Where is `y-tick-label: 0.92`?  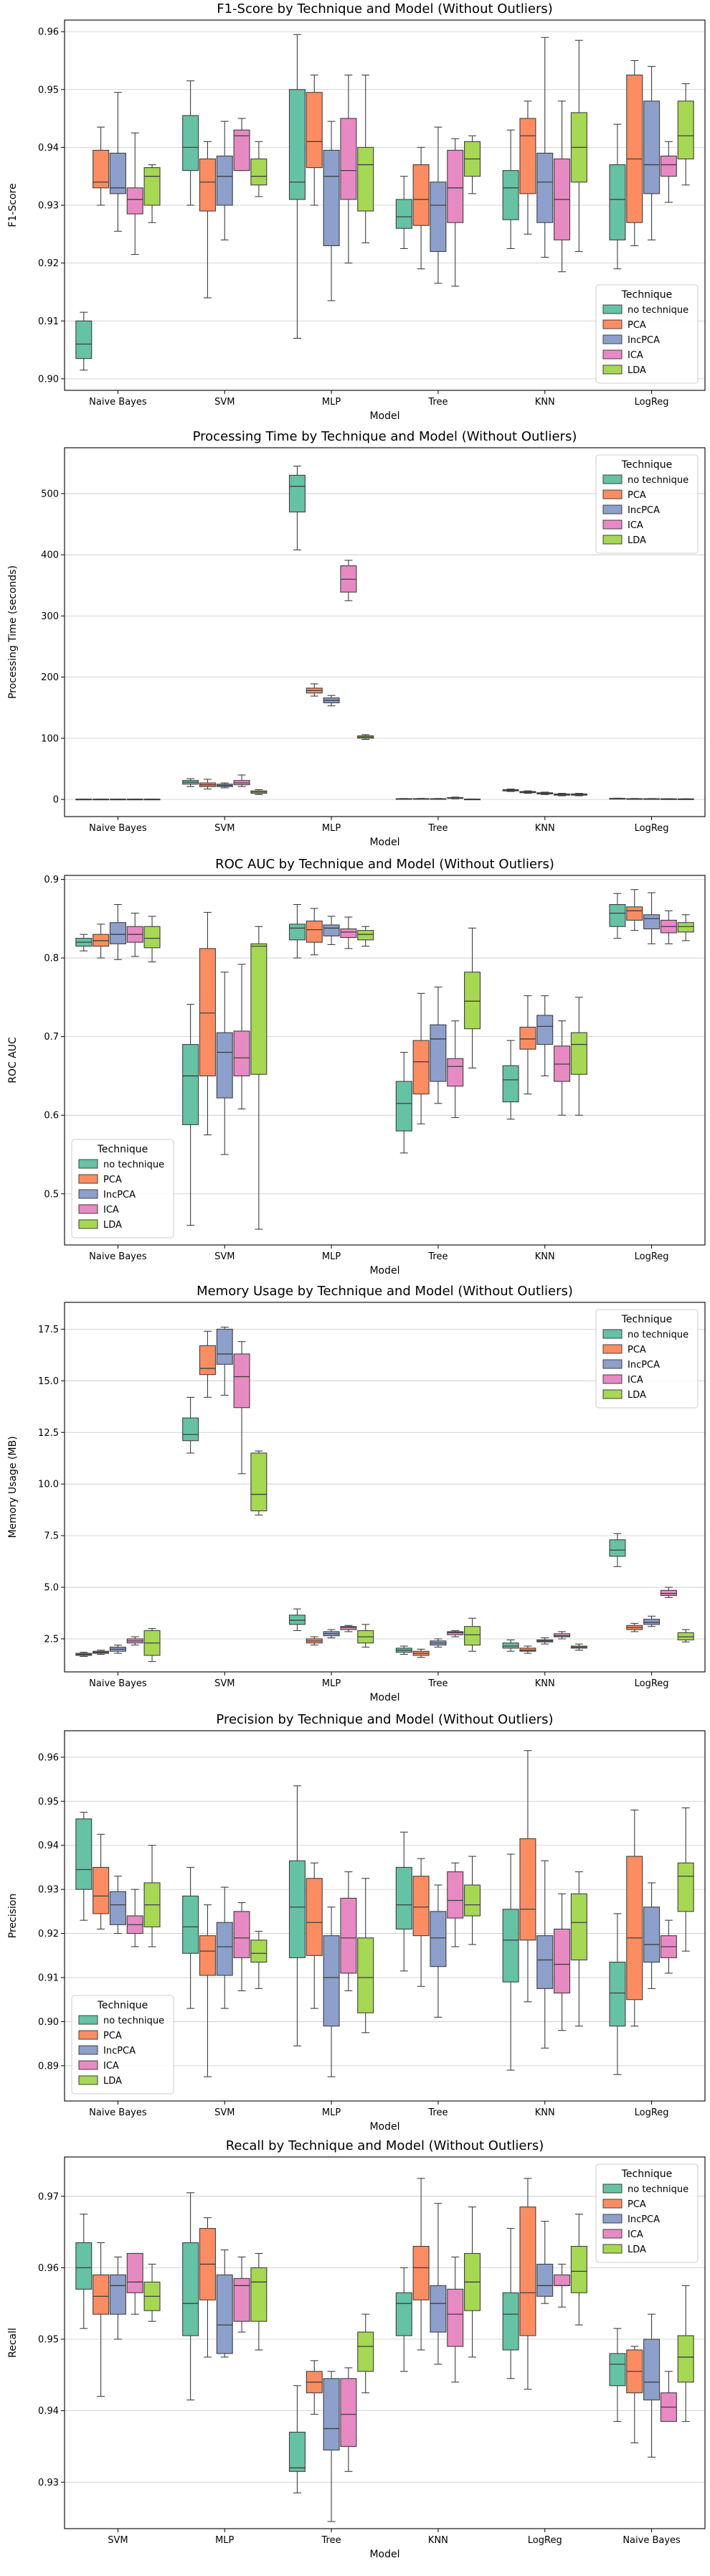
y-tick-label: 0.92 is located at coordinates (48, 263).